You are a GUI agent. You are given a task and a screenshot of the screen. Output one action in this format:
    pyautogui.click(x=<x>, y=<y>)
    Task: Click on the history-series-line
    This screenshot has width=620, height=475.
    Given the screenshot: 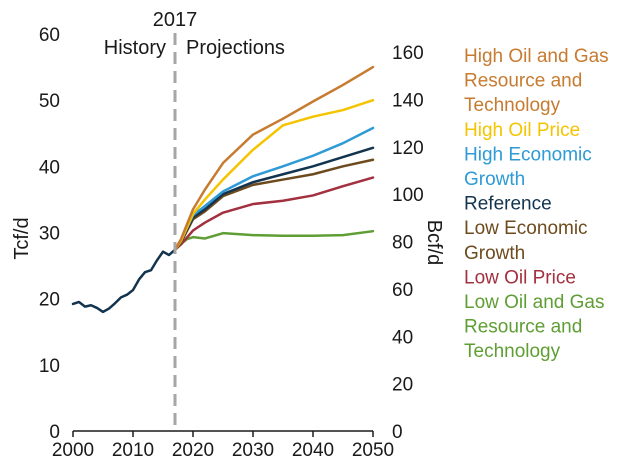 What is the action you would take?
    pyautogui.click(x=124, y=281)
    